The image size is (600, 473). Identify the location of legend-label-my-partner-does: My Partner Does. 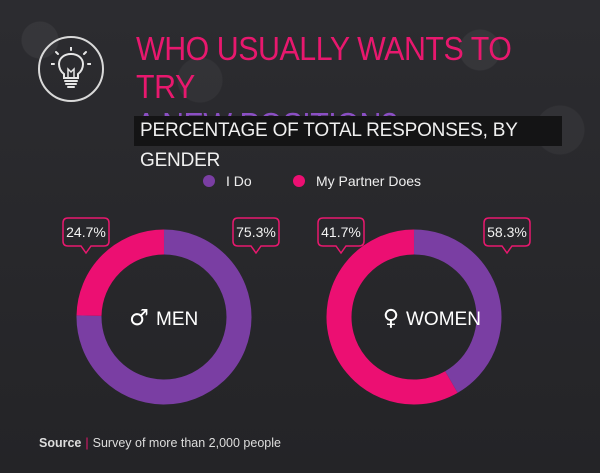
(369, 181).